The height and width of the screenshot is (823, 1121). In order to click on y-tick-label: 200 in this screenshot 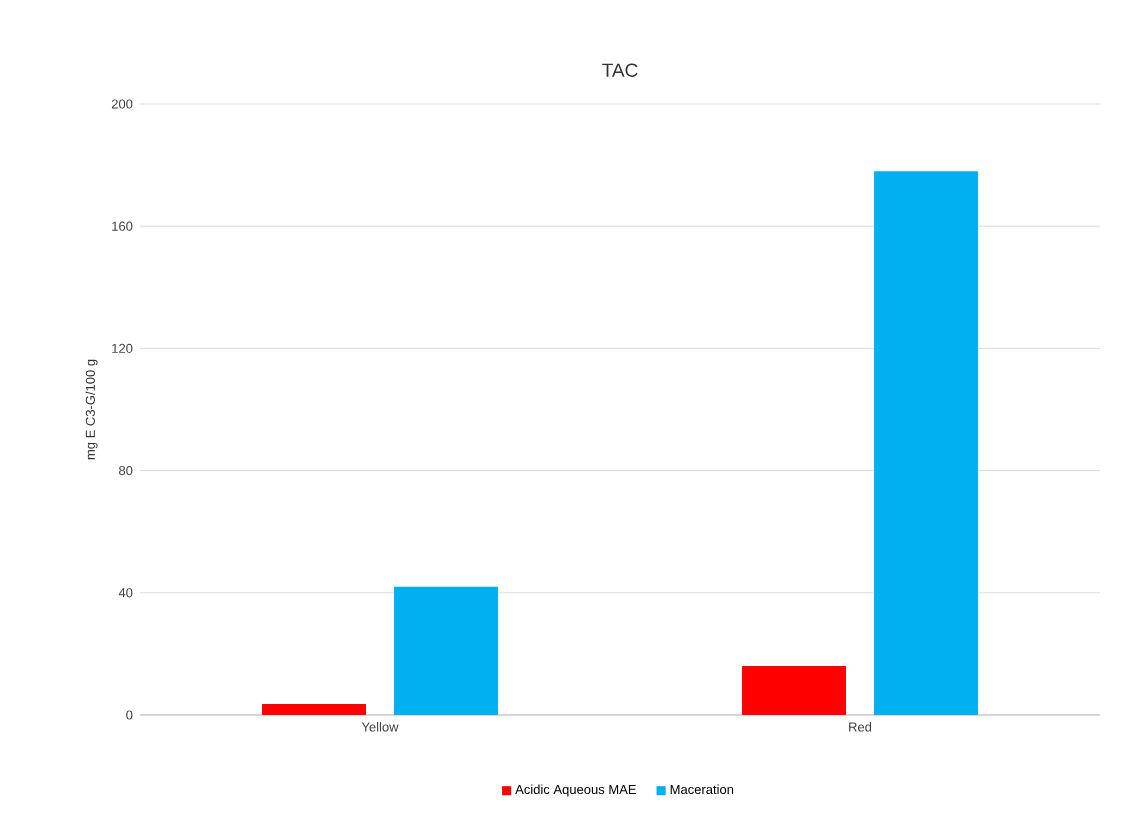, I will do `click(122, 104)`.